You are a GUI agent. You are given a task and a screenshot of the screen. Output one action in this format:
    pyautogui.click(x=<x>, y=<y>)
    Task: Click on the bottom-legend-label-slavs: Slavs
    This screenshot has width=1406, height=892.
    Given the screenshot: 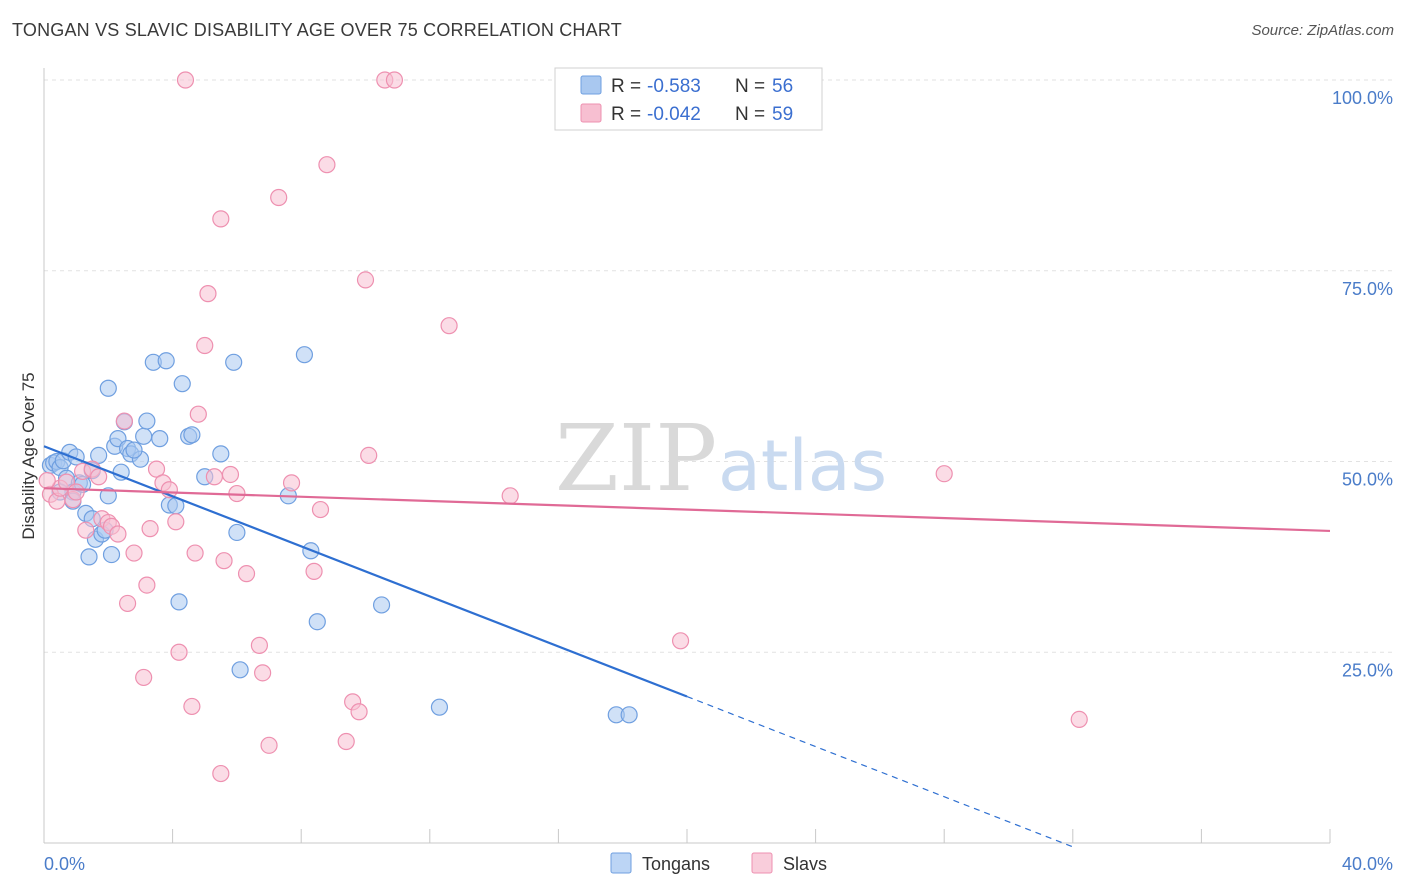 What is the action you would take?
    pyautogui.click(x=805, y=864)
    